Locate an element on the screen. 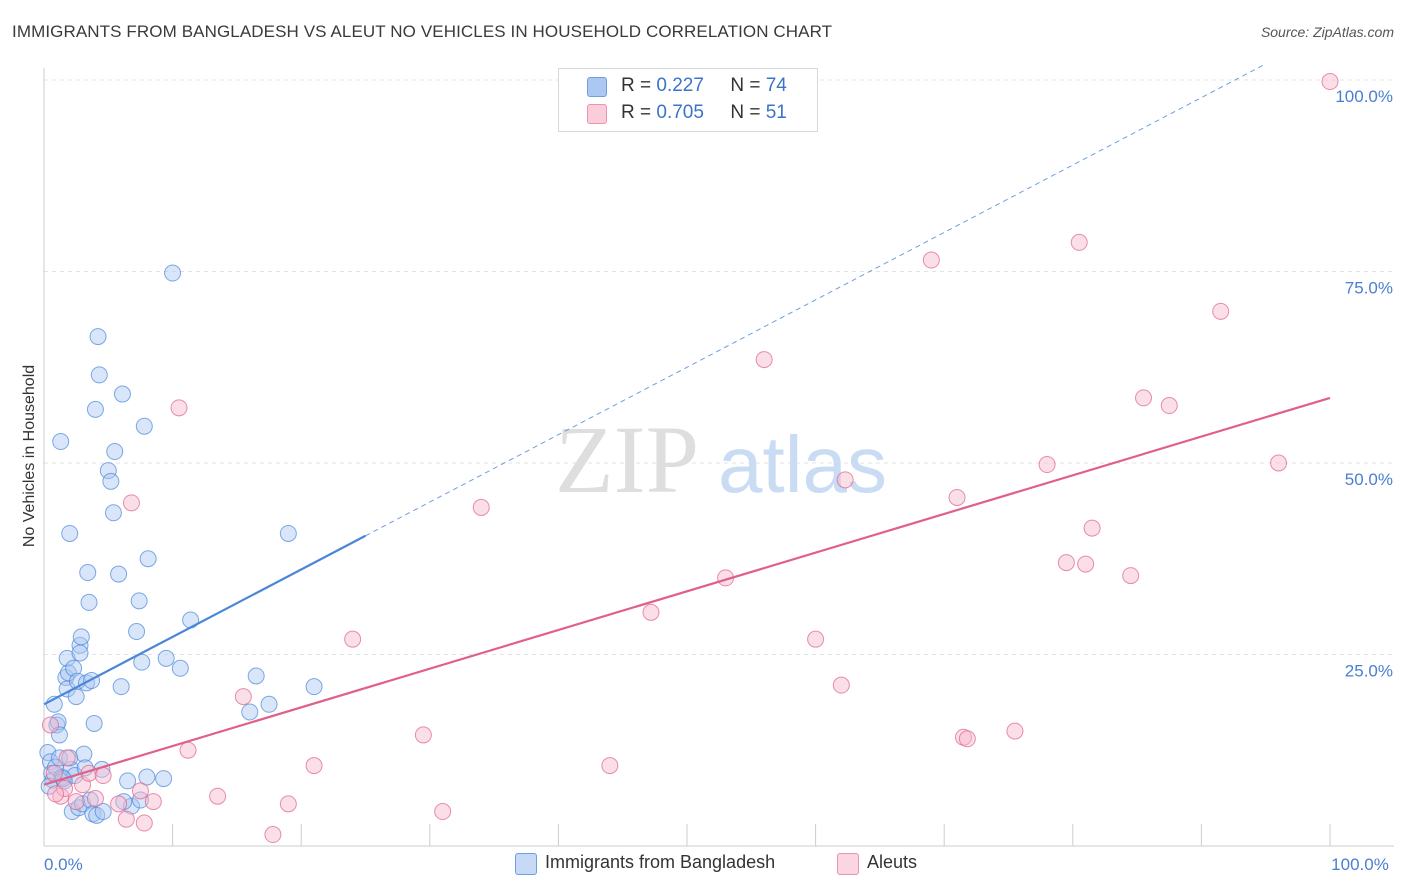  legend-r-value: 0.227 is located at coordinates (680, 85).